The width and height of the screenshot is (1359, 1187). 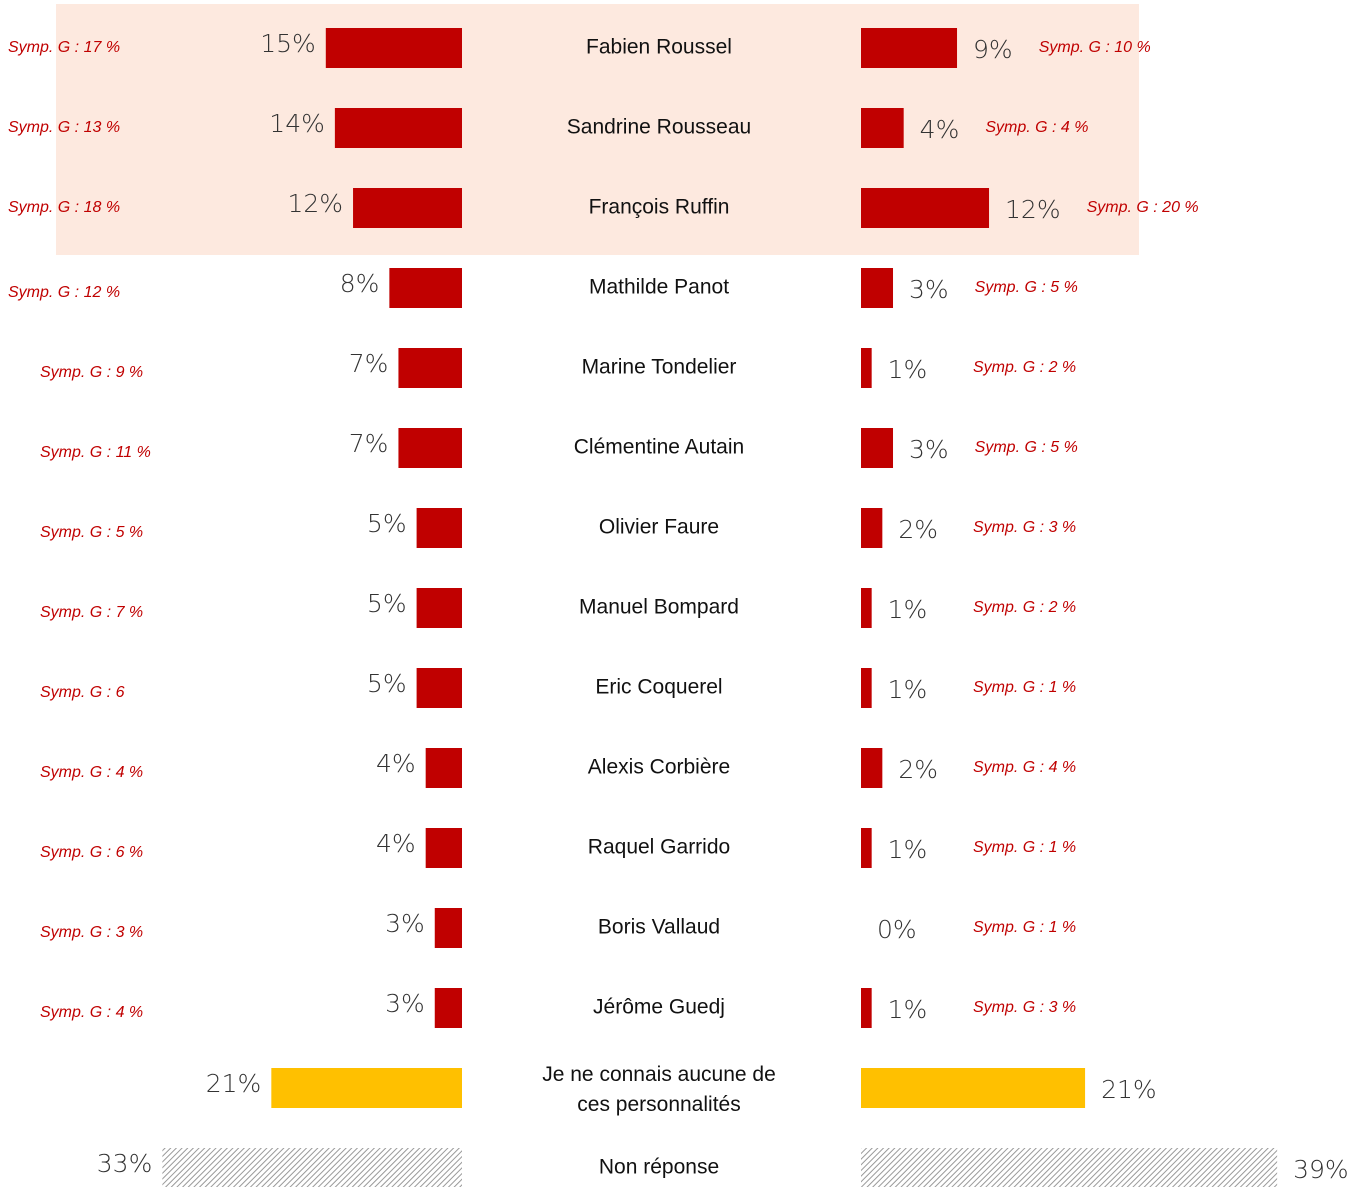 I want to click on category-label: François Ruffin, so click(x=659, y=207).